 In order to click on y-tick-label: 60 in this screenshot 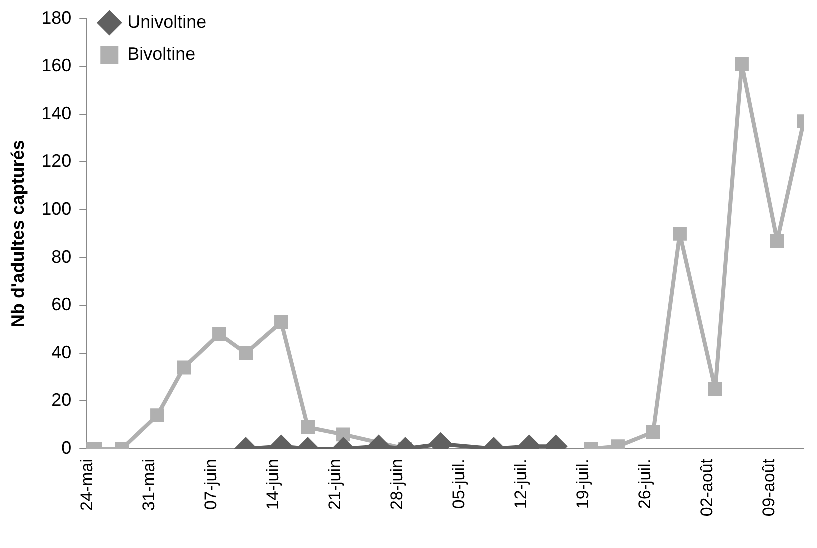, I will do `click(62, 304)`.